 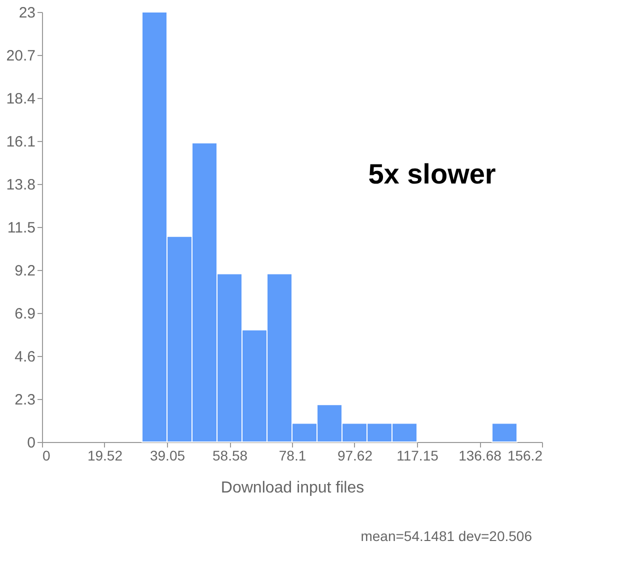 What do you see at coordinates (525, 456) in the screenshot?
I see `x-tick-label: 156.2` at bounding box center [525, 456].